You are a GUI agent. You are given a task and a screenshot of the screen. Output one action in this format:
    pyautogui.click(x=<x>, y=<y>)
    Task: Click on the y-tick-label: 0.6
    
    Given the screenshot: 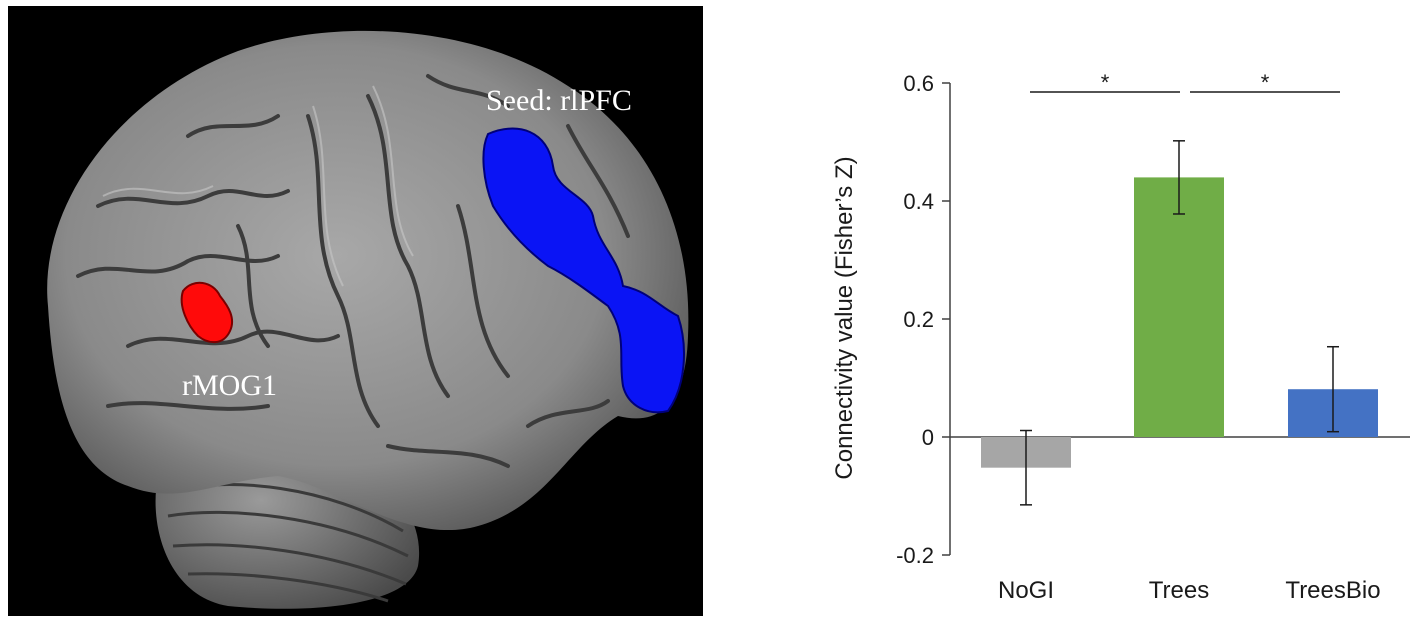 What is the action you would take?
    pyautogui.click(x=918, y=83)
    